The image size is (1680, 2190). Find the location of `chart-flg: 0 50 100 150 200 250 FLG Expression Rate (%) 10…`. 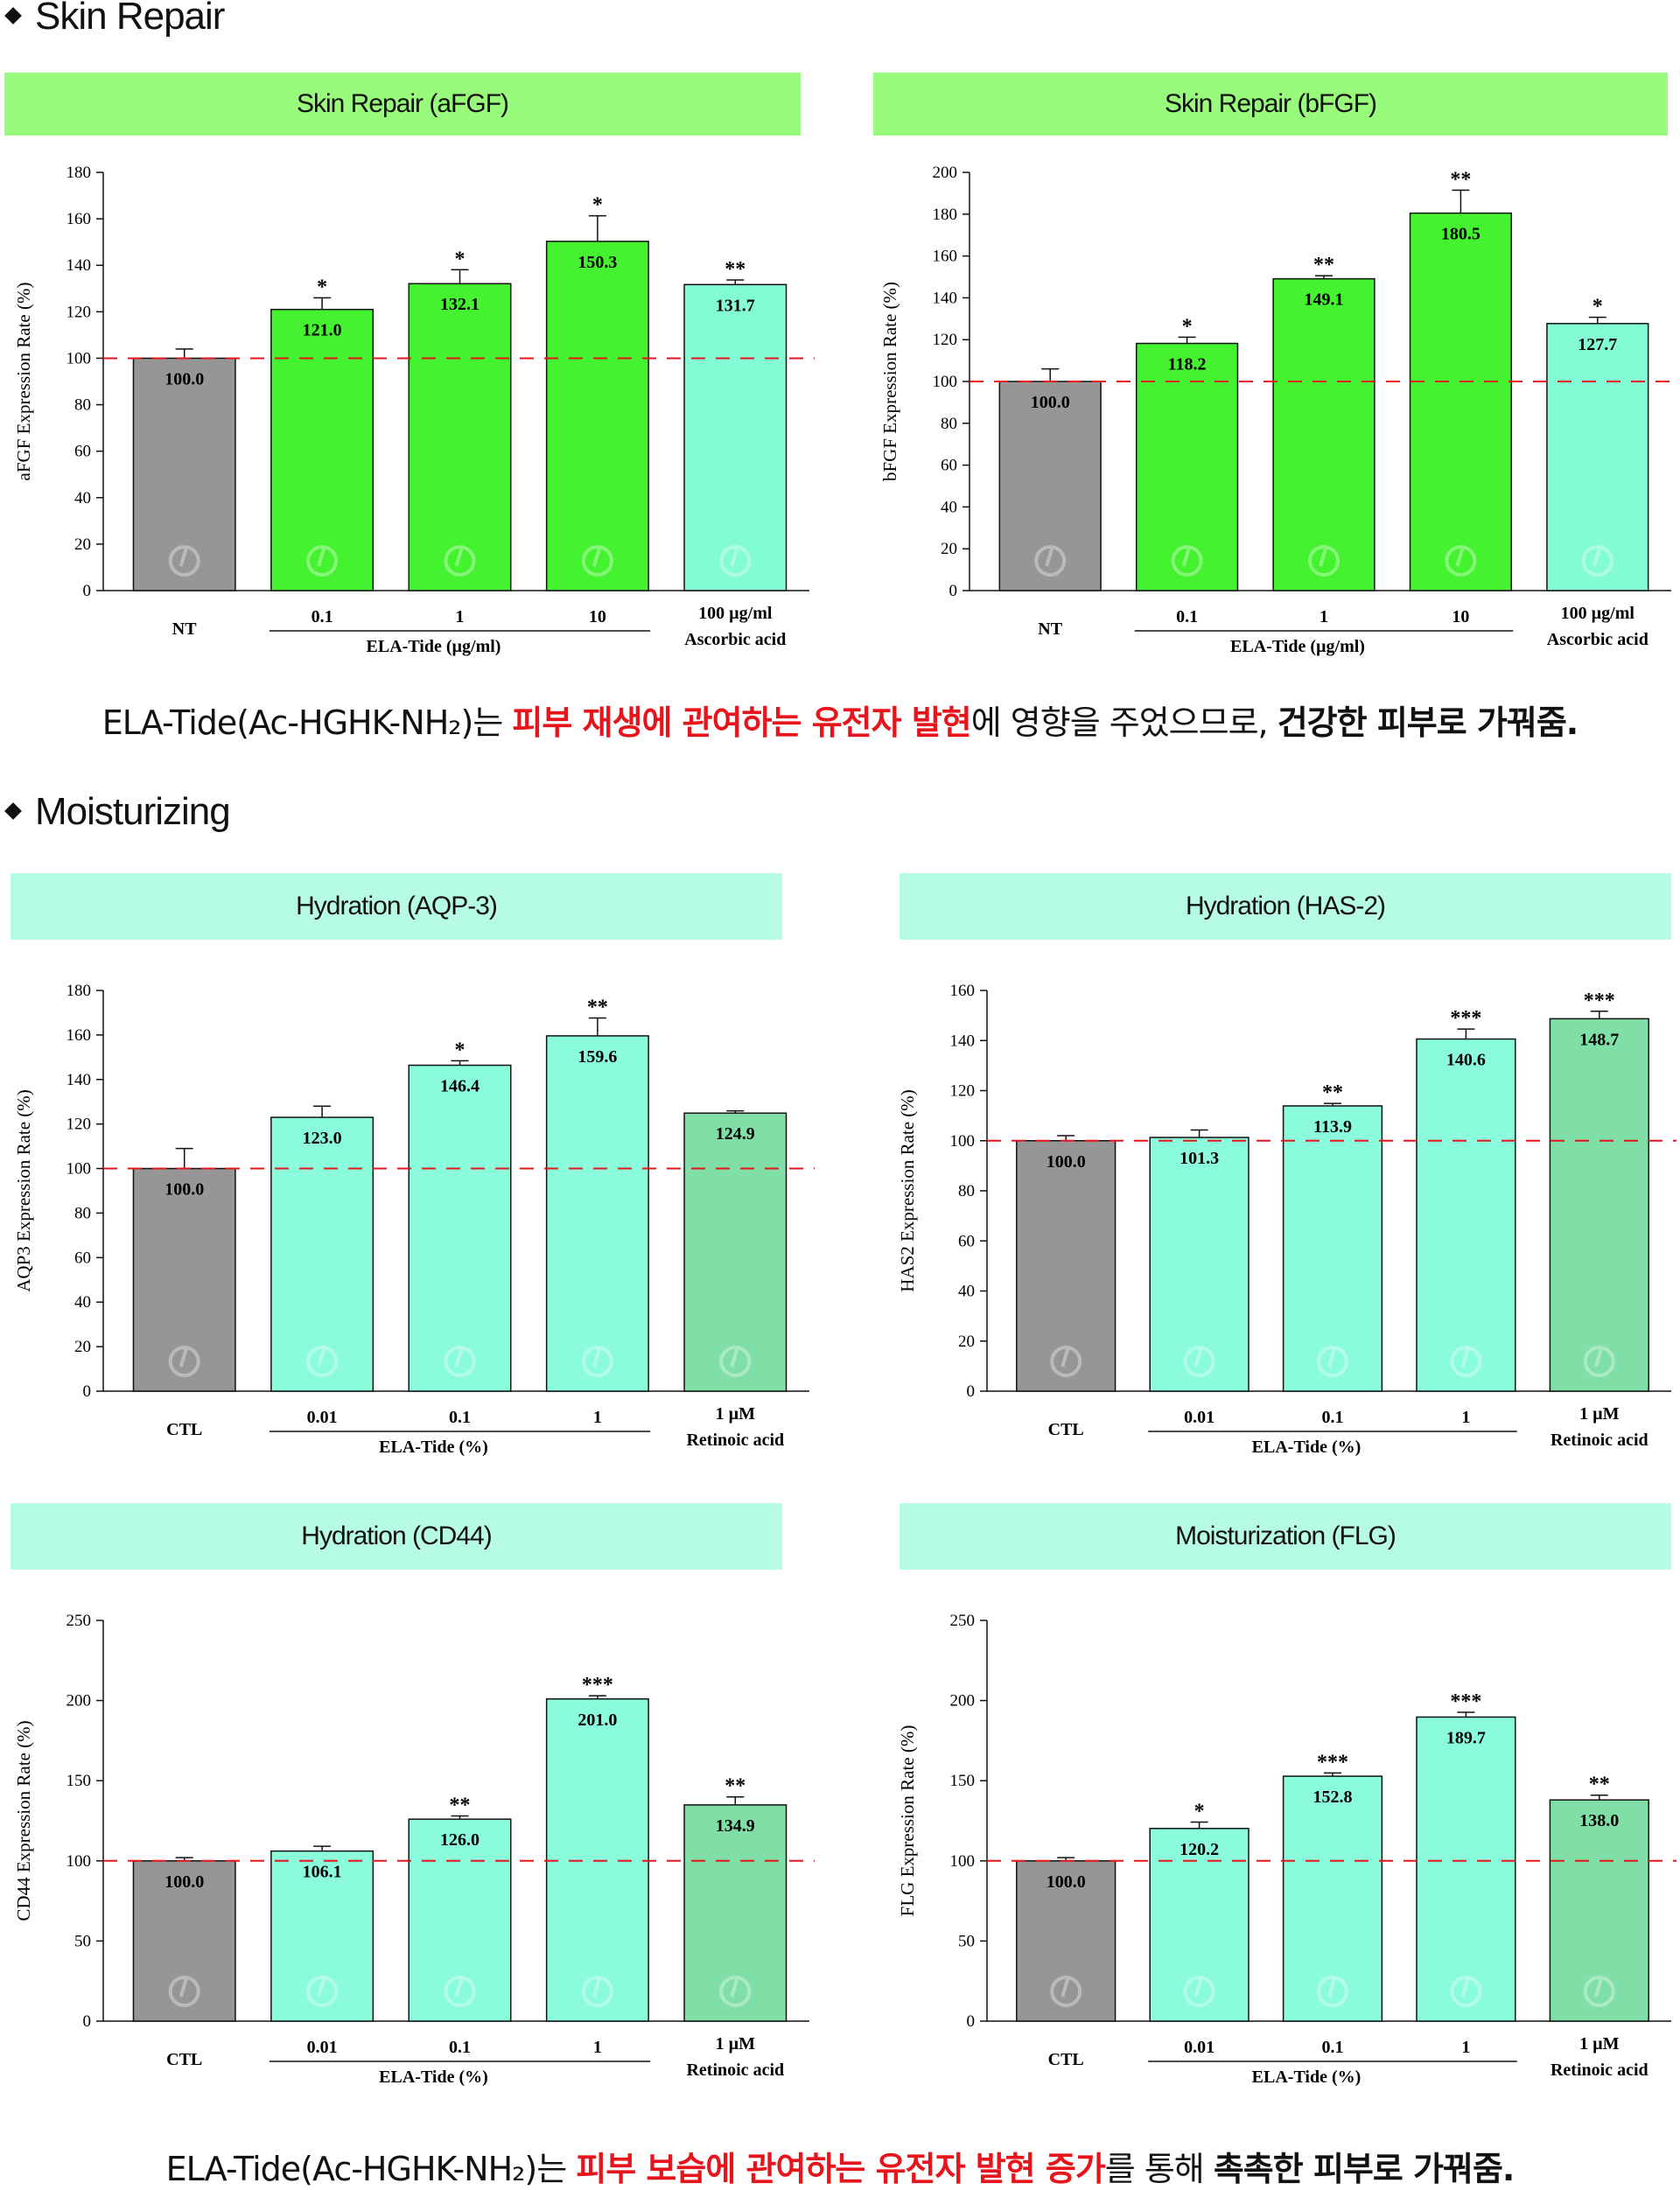

chart-flg: 0 50 100 150 200 250 FLG Expression Rate (%) 10… is located at coordinates (1282, 1851).